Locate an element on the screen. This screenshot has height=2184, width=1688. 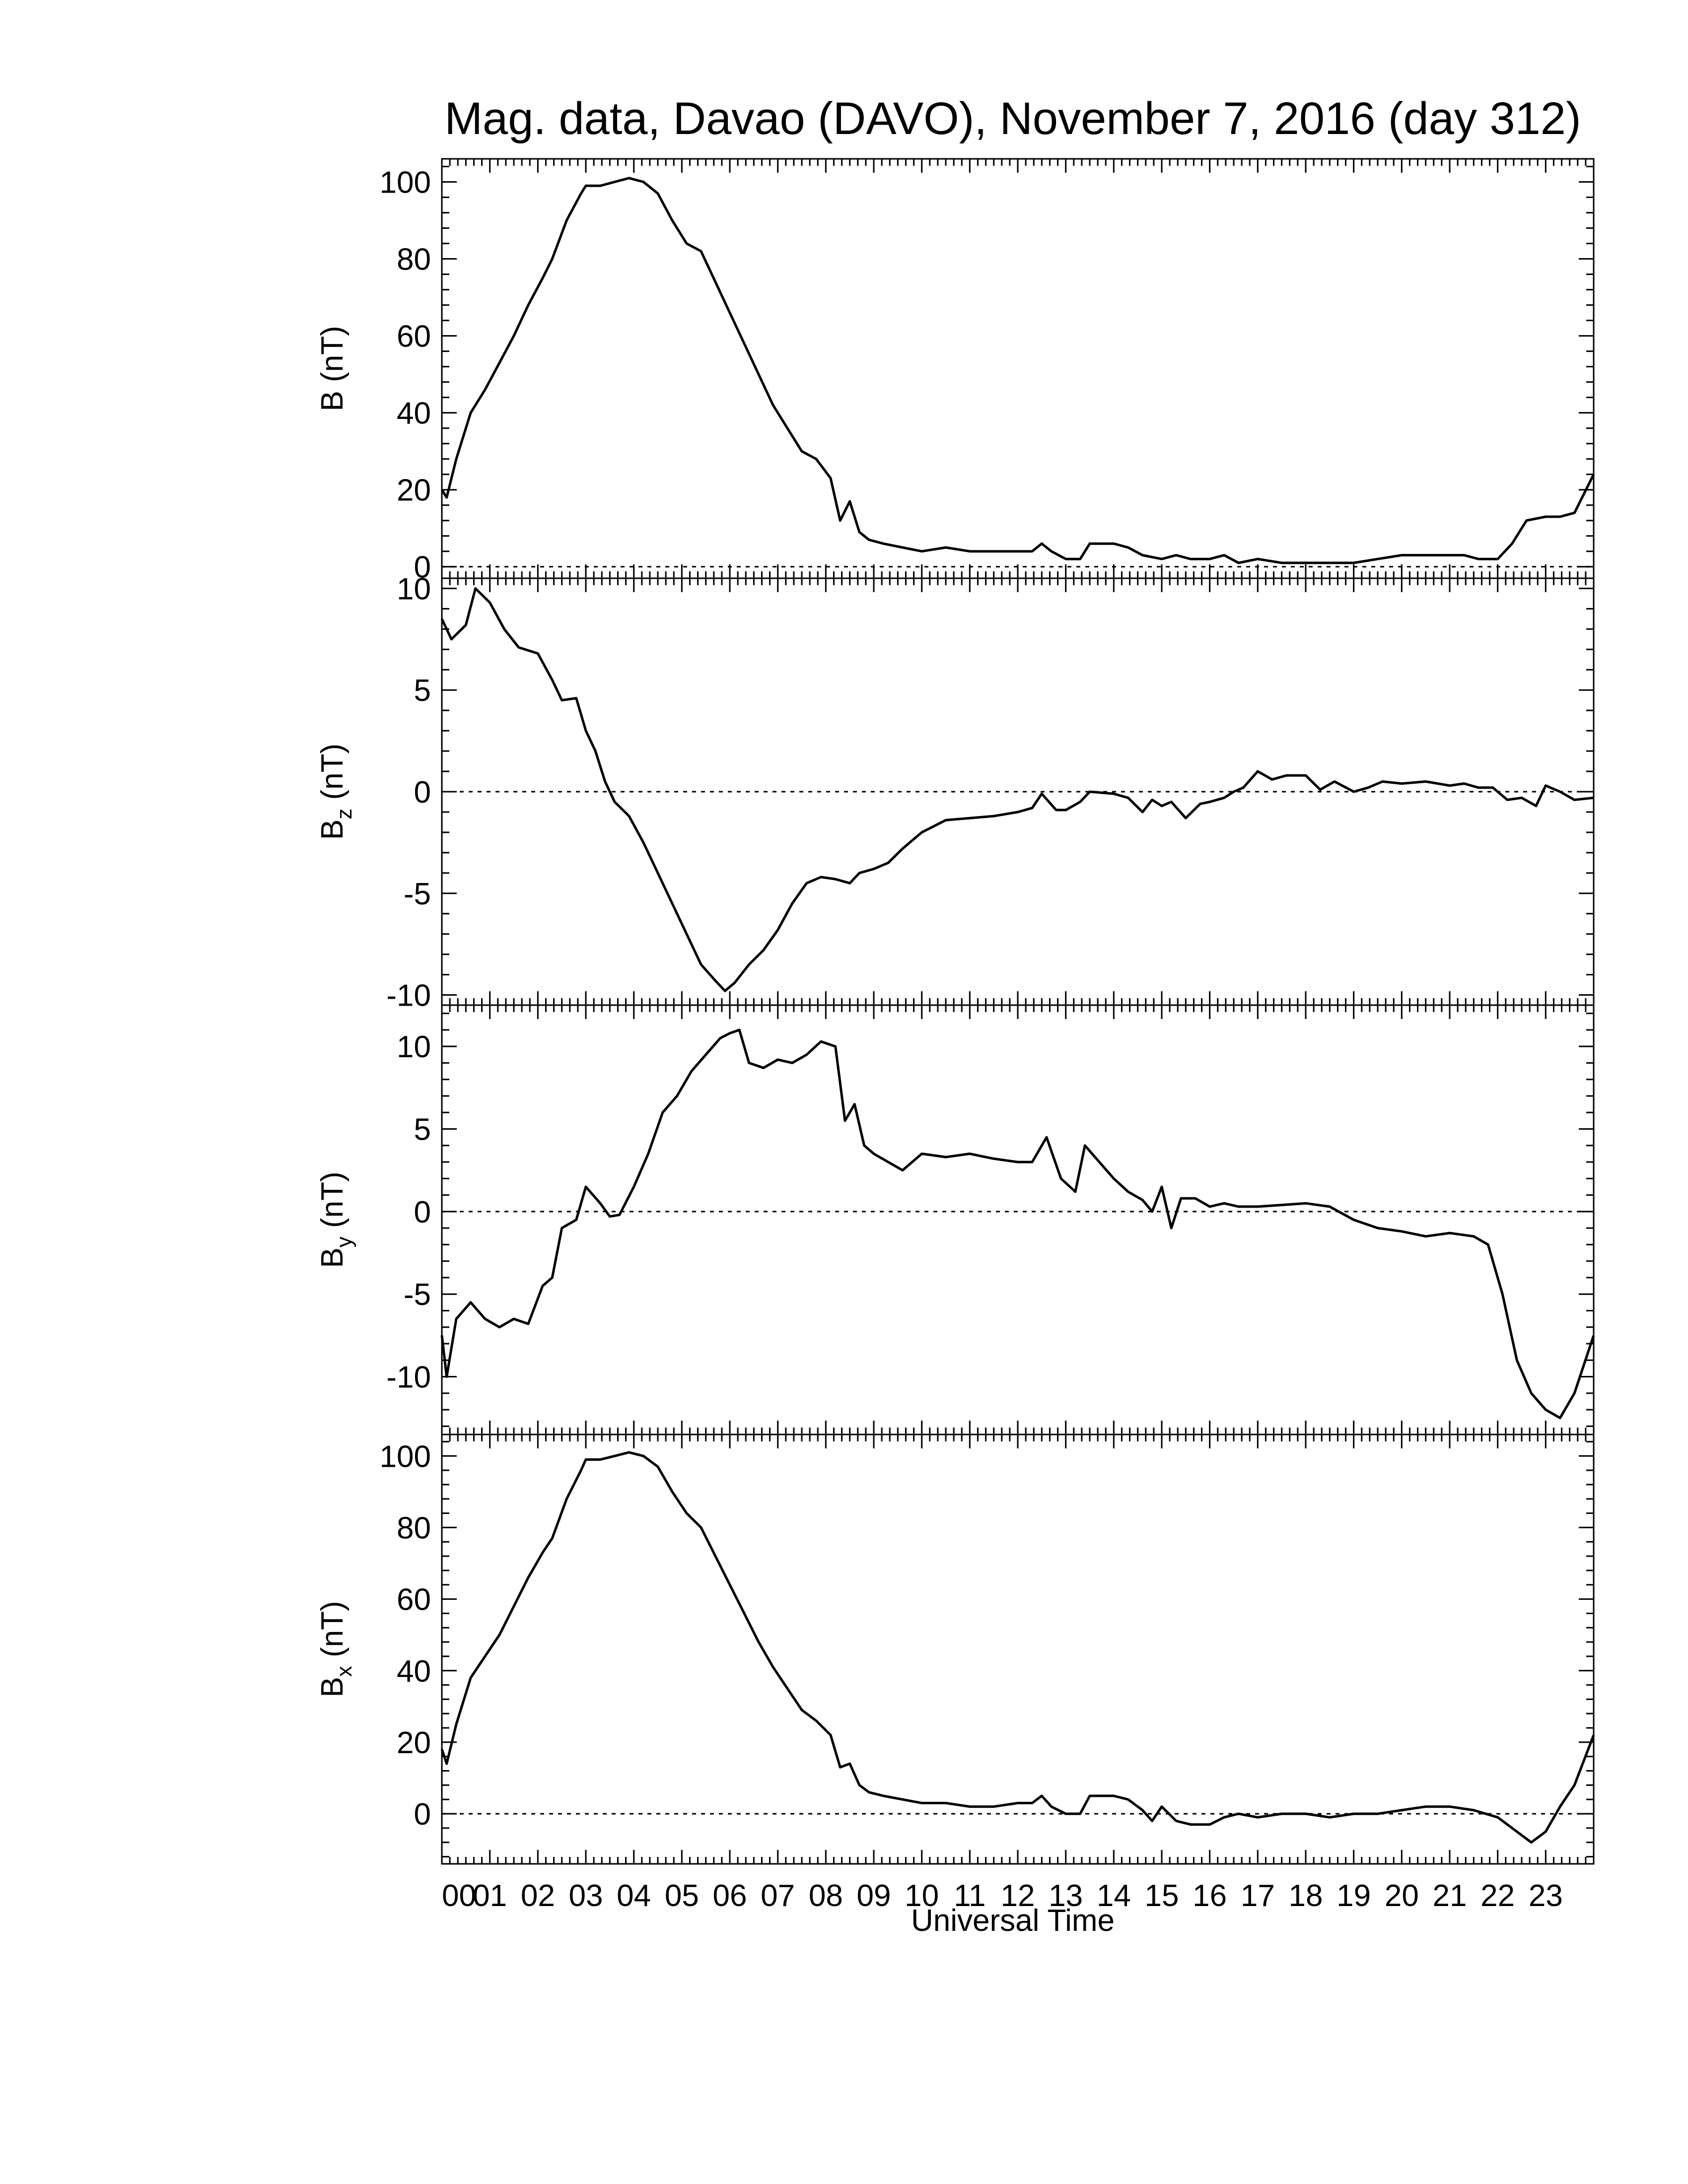
x-tick-label: 01 is located at coordinates (490, 1896).